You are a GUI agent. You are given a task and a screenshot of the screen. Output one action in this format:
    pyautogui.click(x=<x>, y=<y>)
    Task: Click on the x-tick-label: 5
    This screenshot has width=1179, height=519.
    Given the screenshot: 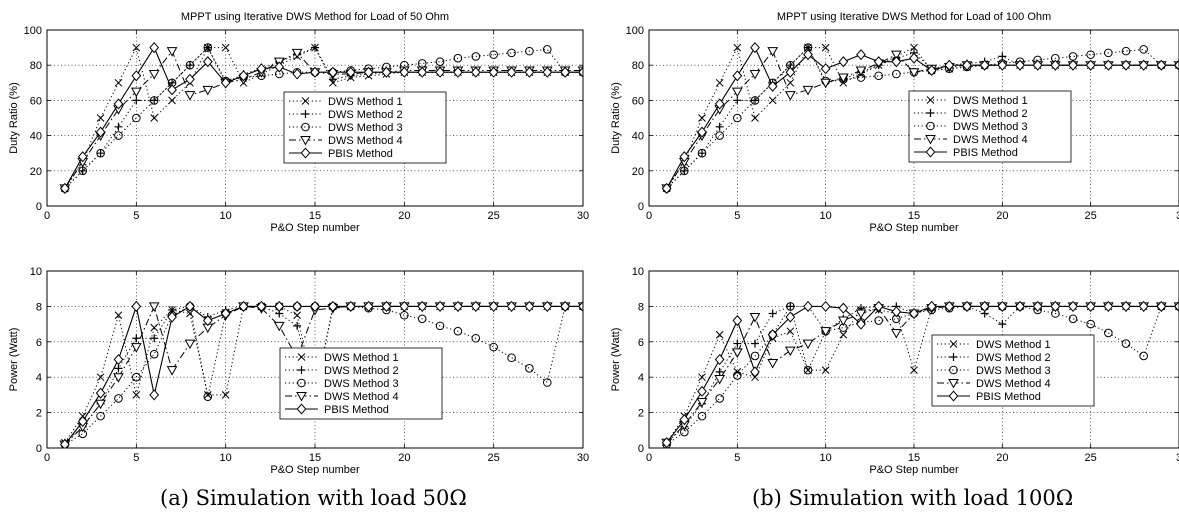 What is the action you would take?
    pyautogui.click(x=737, y=216)
    